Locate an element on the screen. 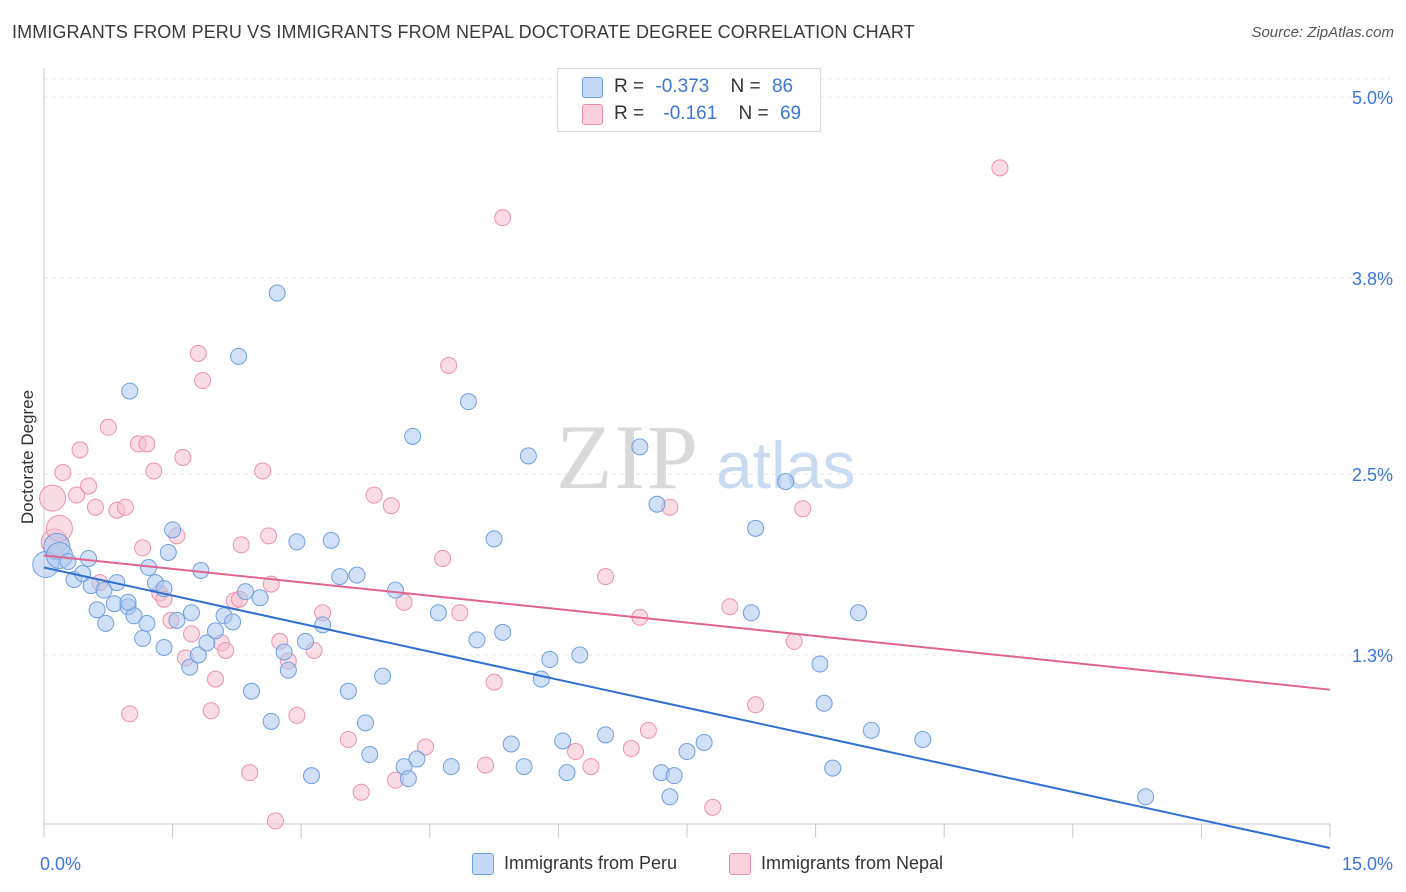  y-tick-label: 3.8% is located at coordinates (1372, 279).